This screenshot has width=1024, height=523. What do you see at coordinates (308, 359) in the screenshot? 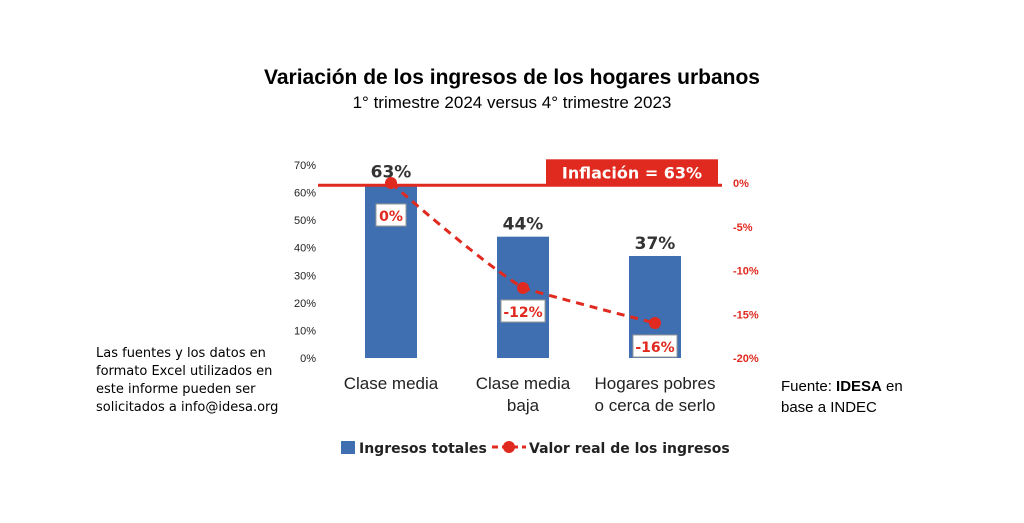
I see `left-axis-tick-label: 0%` at bounding box center [308, 359].